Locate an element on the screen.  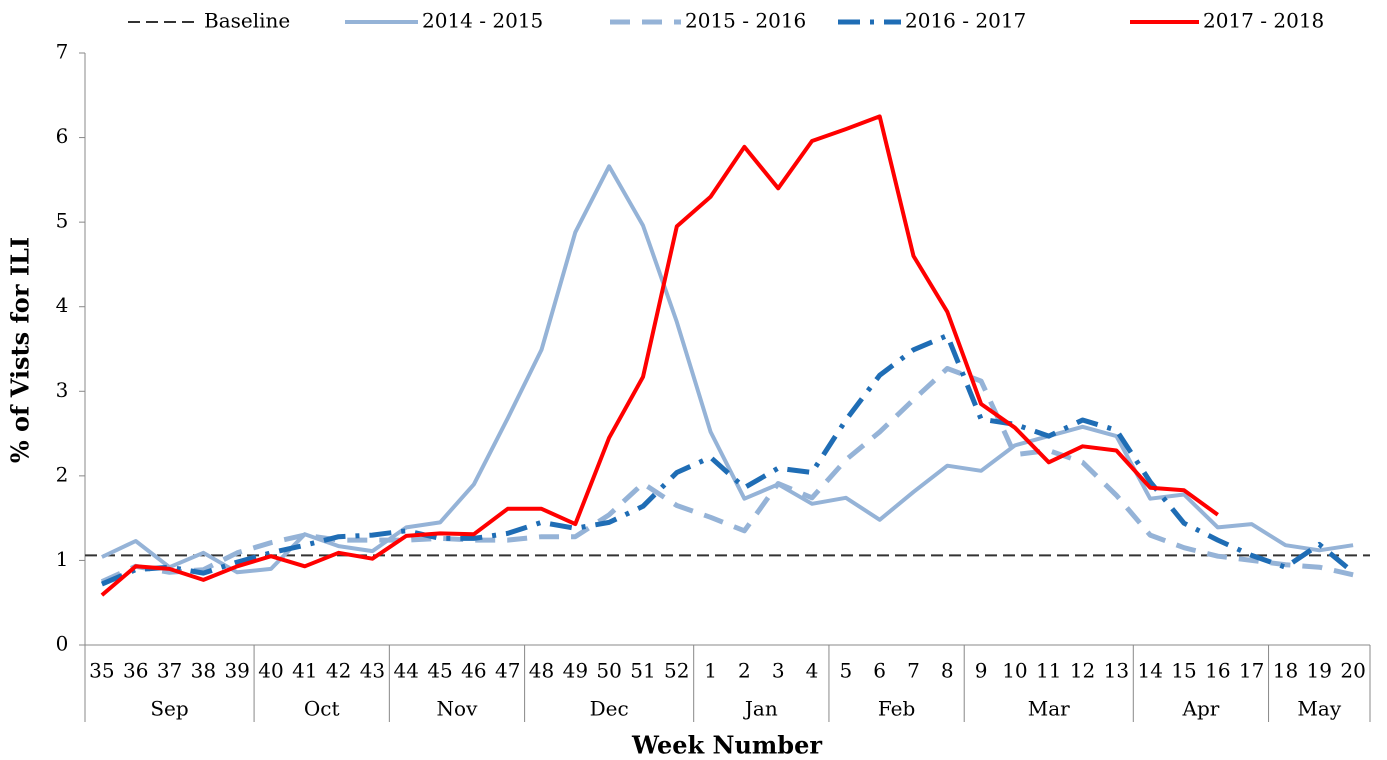
x-tick-label: 35 is located at coordinates (101, 671).